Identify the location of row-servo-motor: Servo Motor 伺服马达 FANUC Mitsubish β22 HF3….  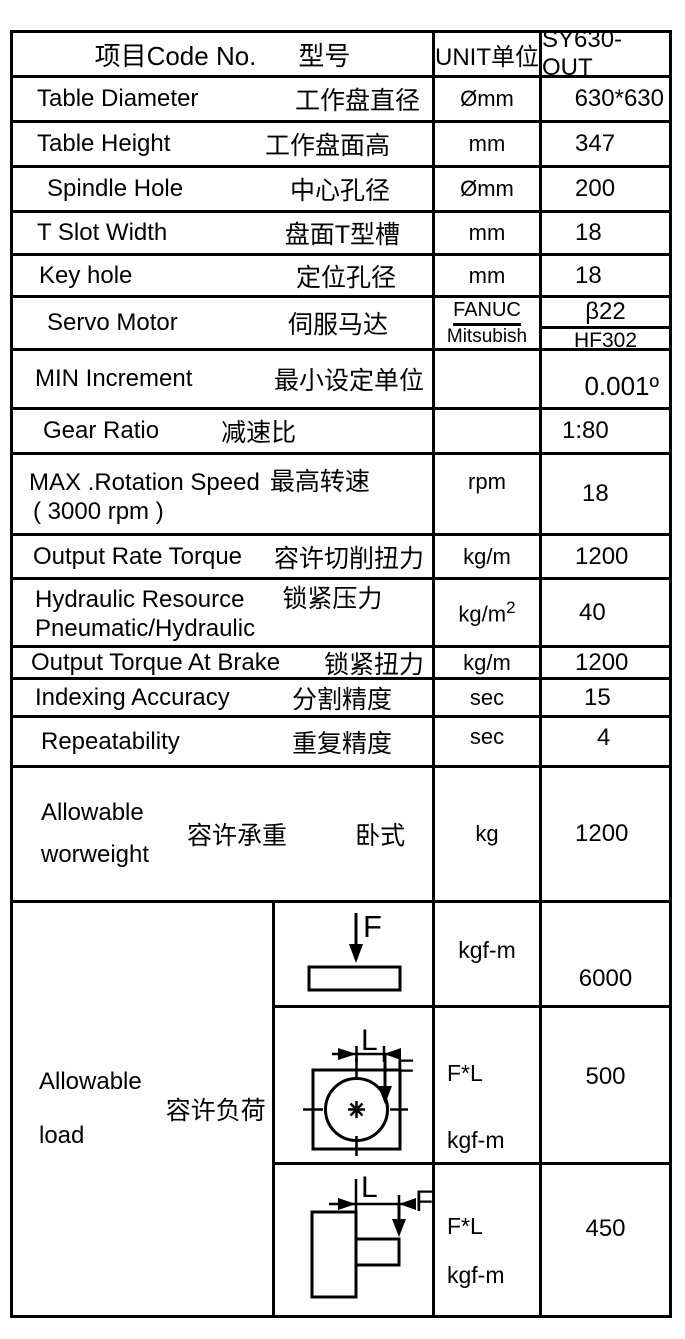
(341, 325).